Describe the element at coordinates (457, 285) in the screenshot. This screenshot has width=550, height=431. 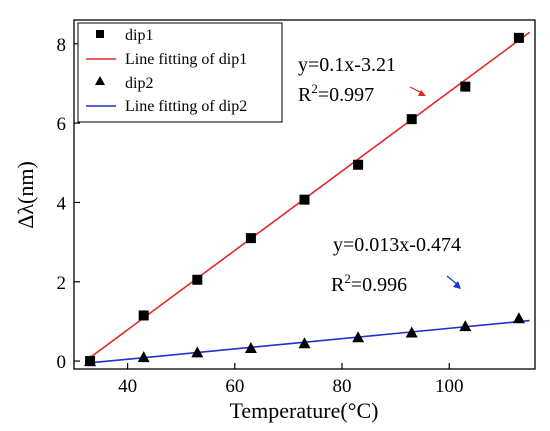
I see `arrow-dip2-head` at that location.